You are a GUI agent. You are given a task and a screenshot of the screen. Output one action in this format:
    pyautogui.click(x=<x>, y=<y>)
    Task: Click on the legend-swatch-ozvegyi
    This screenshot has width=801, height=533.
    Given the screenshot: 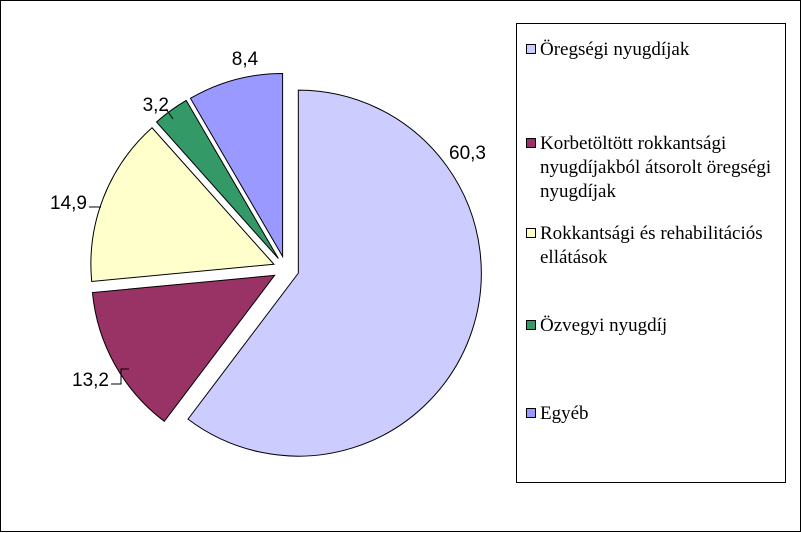 What is the action you would take?
    pyautogui.click(x=531, y=325)
    